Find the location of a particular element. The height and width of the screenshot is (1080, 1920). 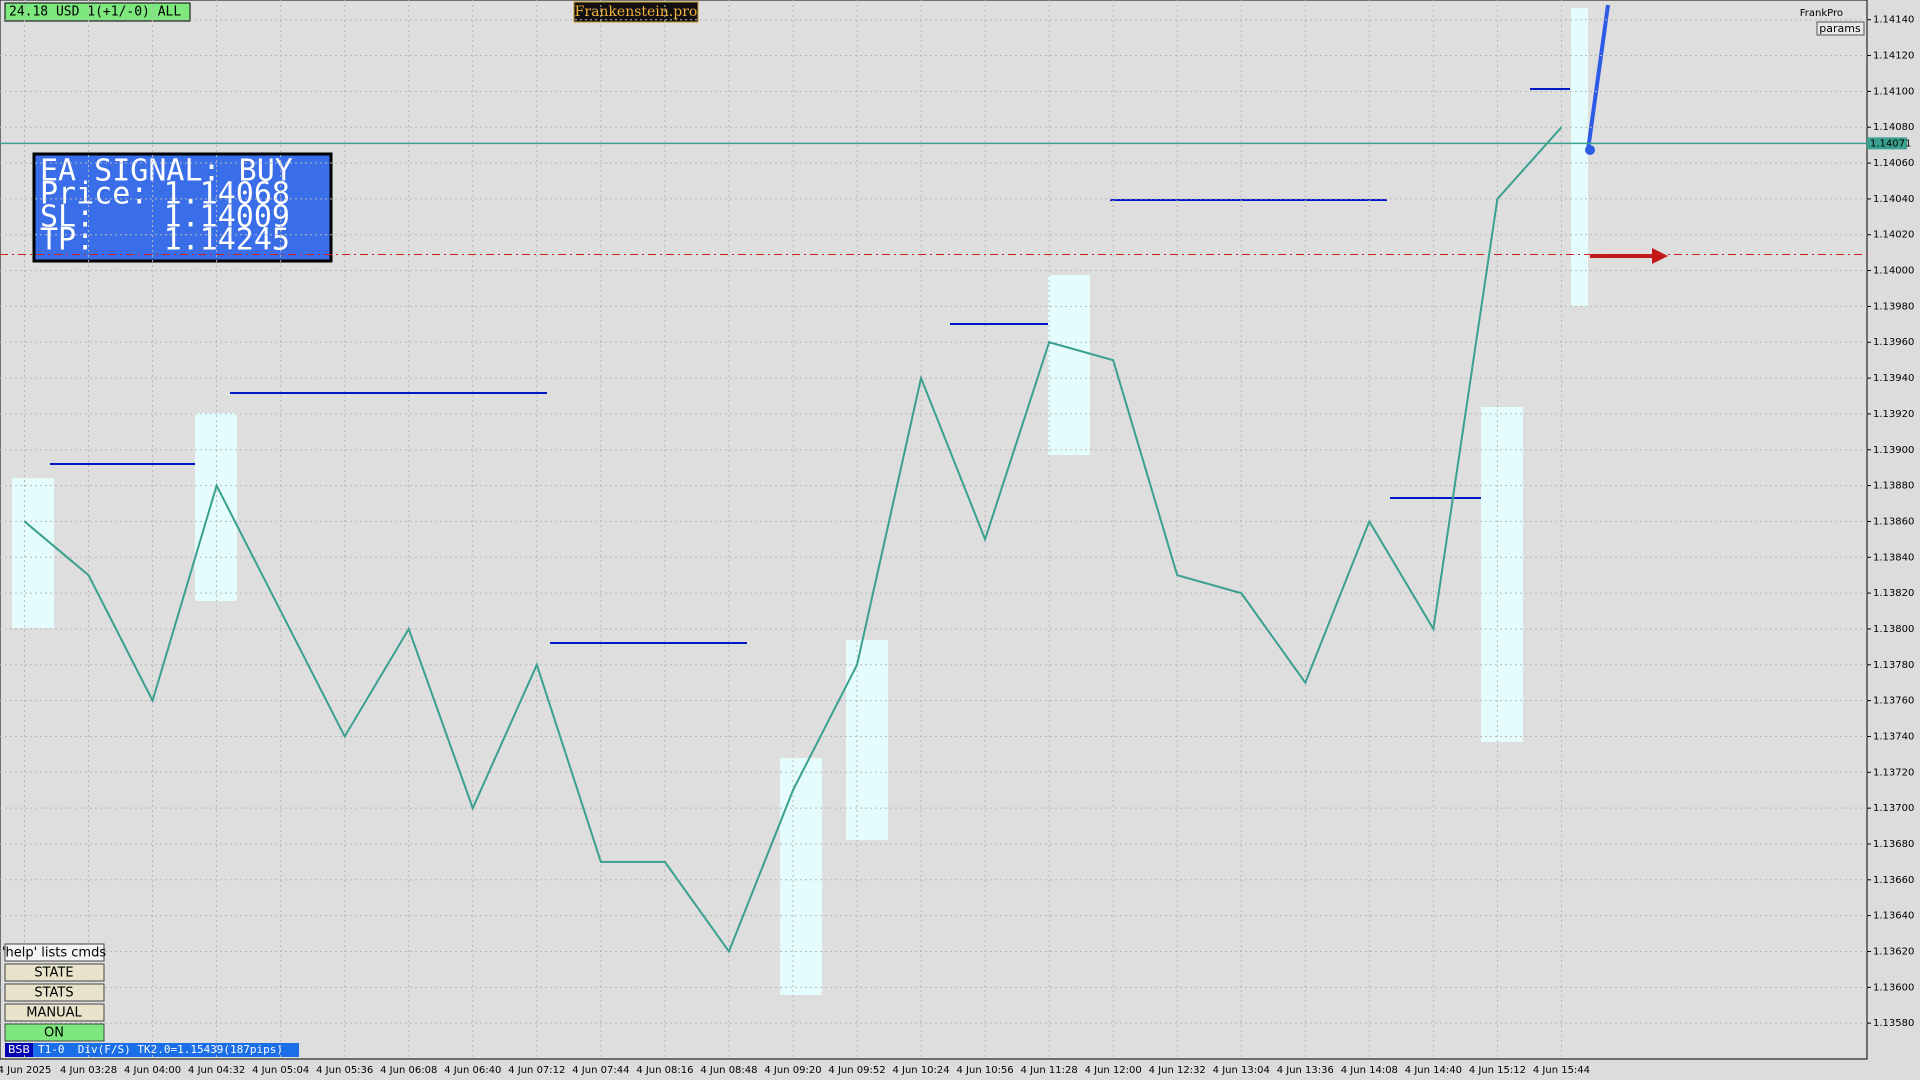

y-tick-label: 1.13920 is located at coordinates (1893, 414).